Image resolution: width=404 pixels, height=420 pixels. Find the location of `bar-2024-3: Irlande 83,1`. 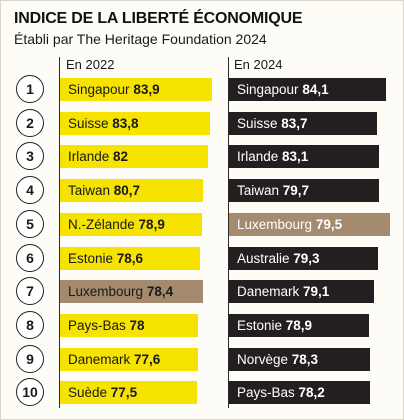

bar-2024-3: Irlande 83,1 is located at coordinates (304, 157).